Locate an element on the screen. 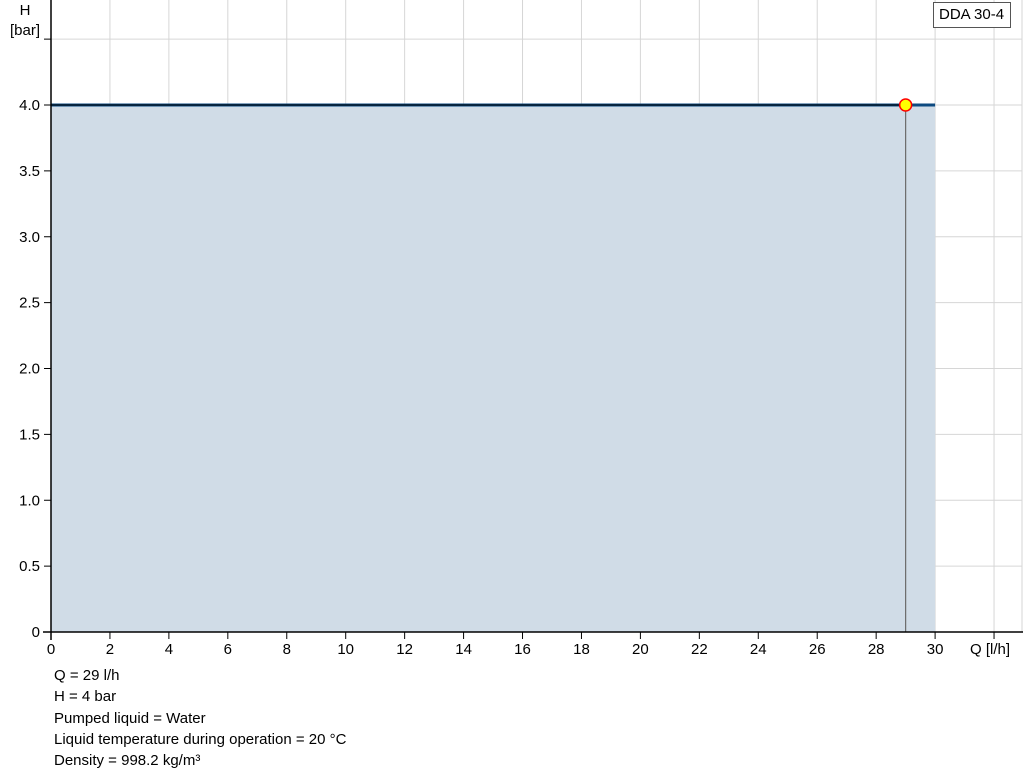 The height and width of the screenshot is (781, 1024). x-tick-label: 6 is located at coordinates (228, 649).